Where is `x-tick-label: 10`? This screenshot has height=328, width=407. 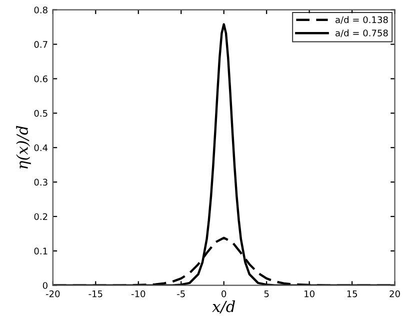 x-tick-label: 10 is located at coordinates (309, 294).